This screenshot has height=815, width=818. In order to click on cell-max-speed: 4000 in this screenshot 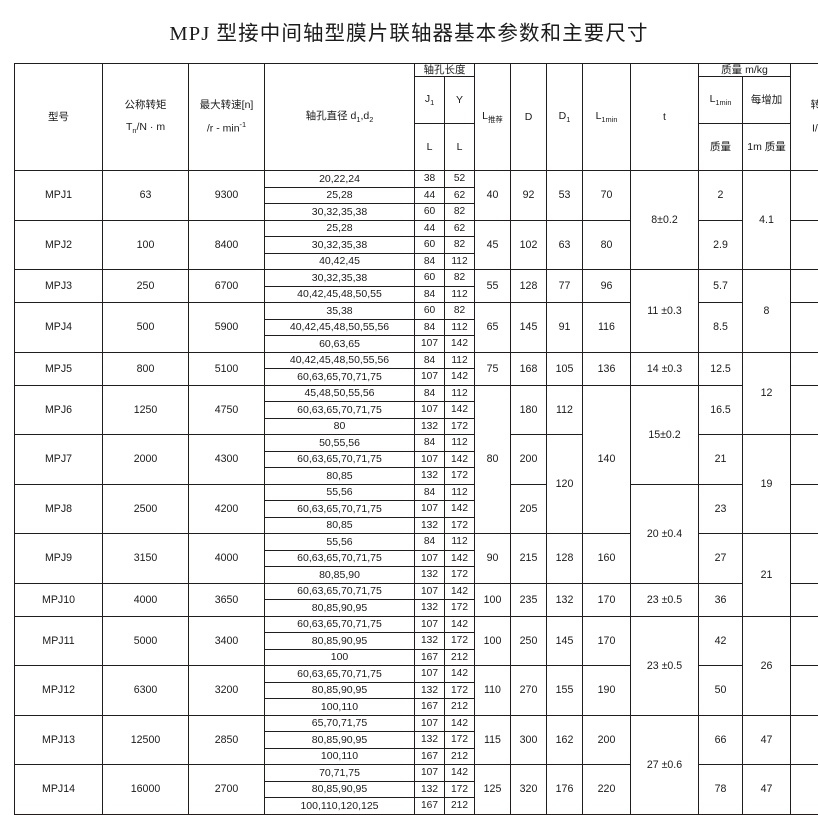, I will do `click(226, 558)`.